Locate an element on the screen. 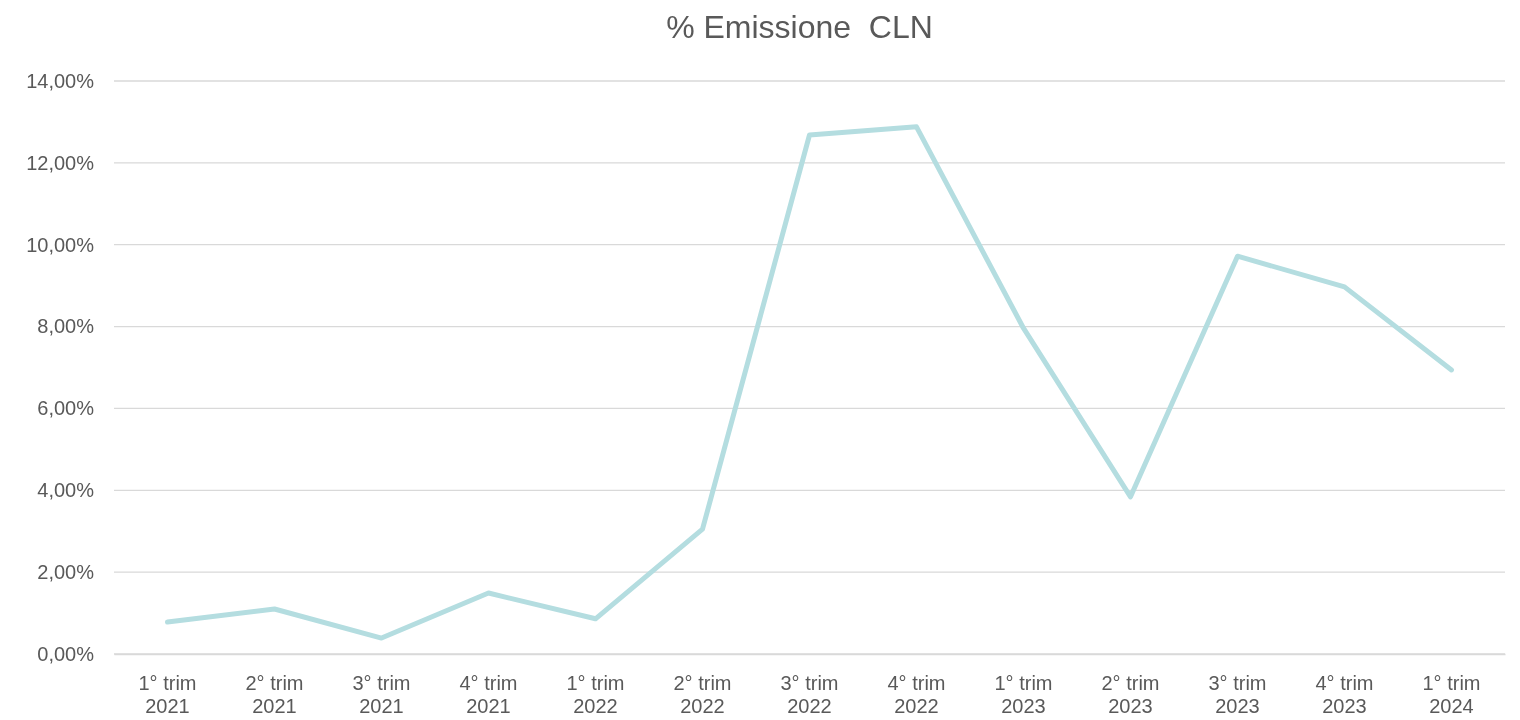  x-tick-label: 1° trim 2023 is located at coordinates (1023, 695).